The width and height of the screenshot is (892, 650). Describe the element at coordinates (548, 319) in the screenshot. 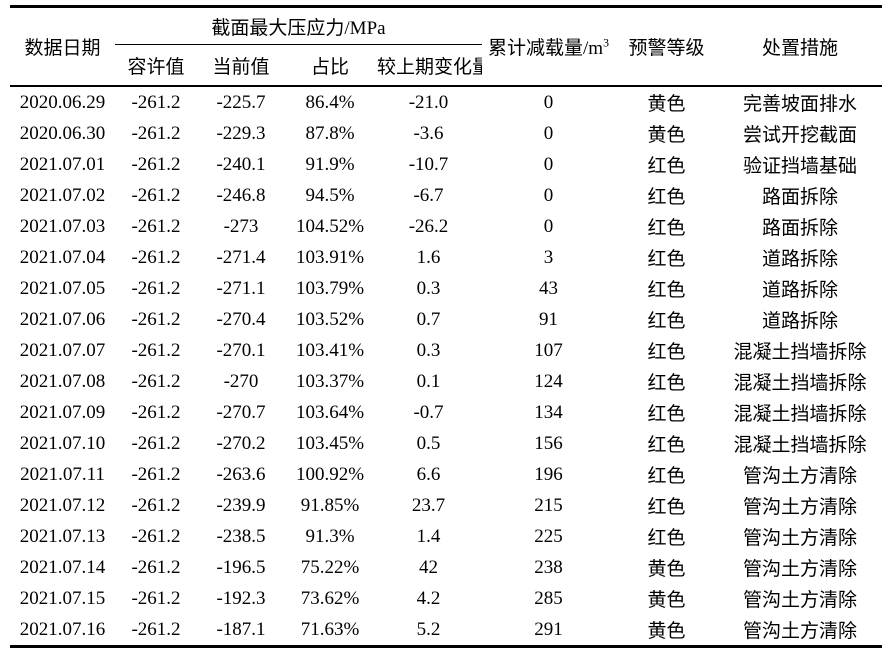

I see `cell-cumulative-unloading: 91` at that location.